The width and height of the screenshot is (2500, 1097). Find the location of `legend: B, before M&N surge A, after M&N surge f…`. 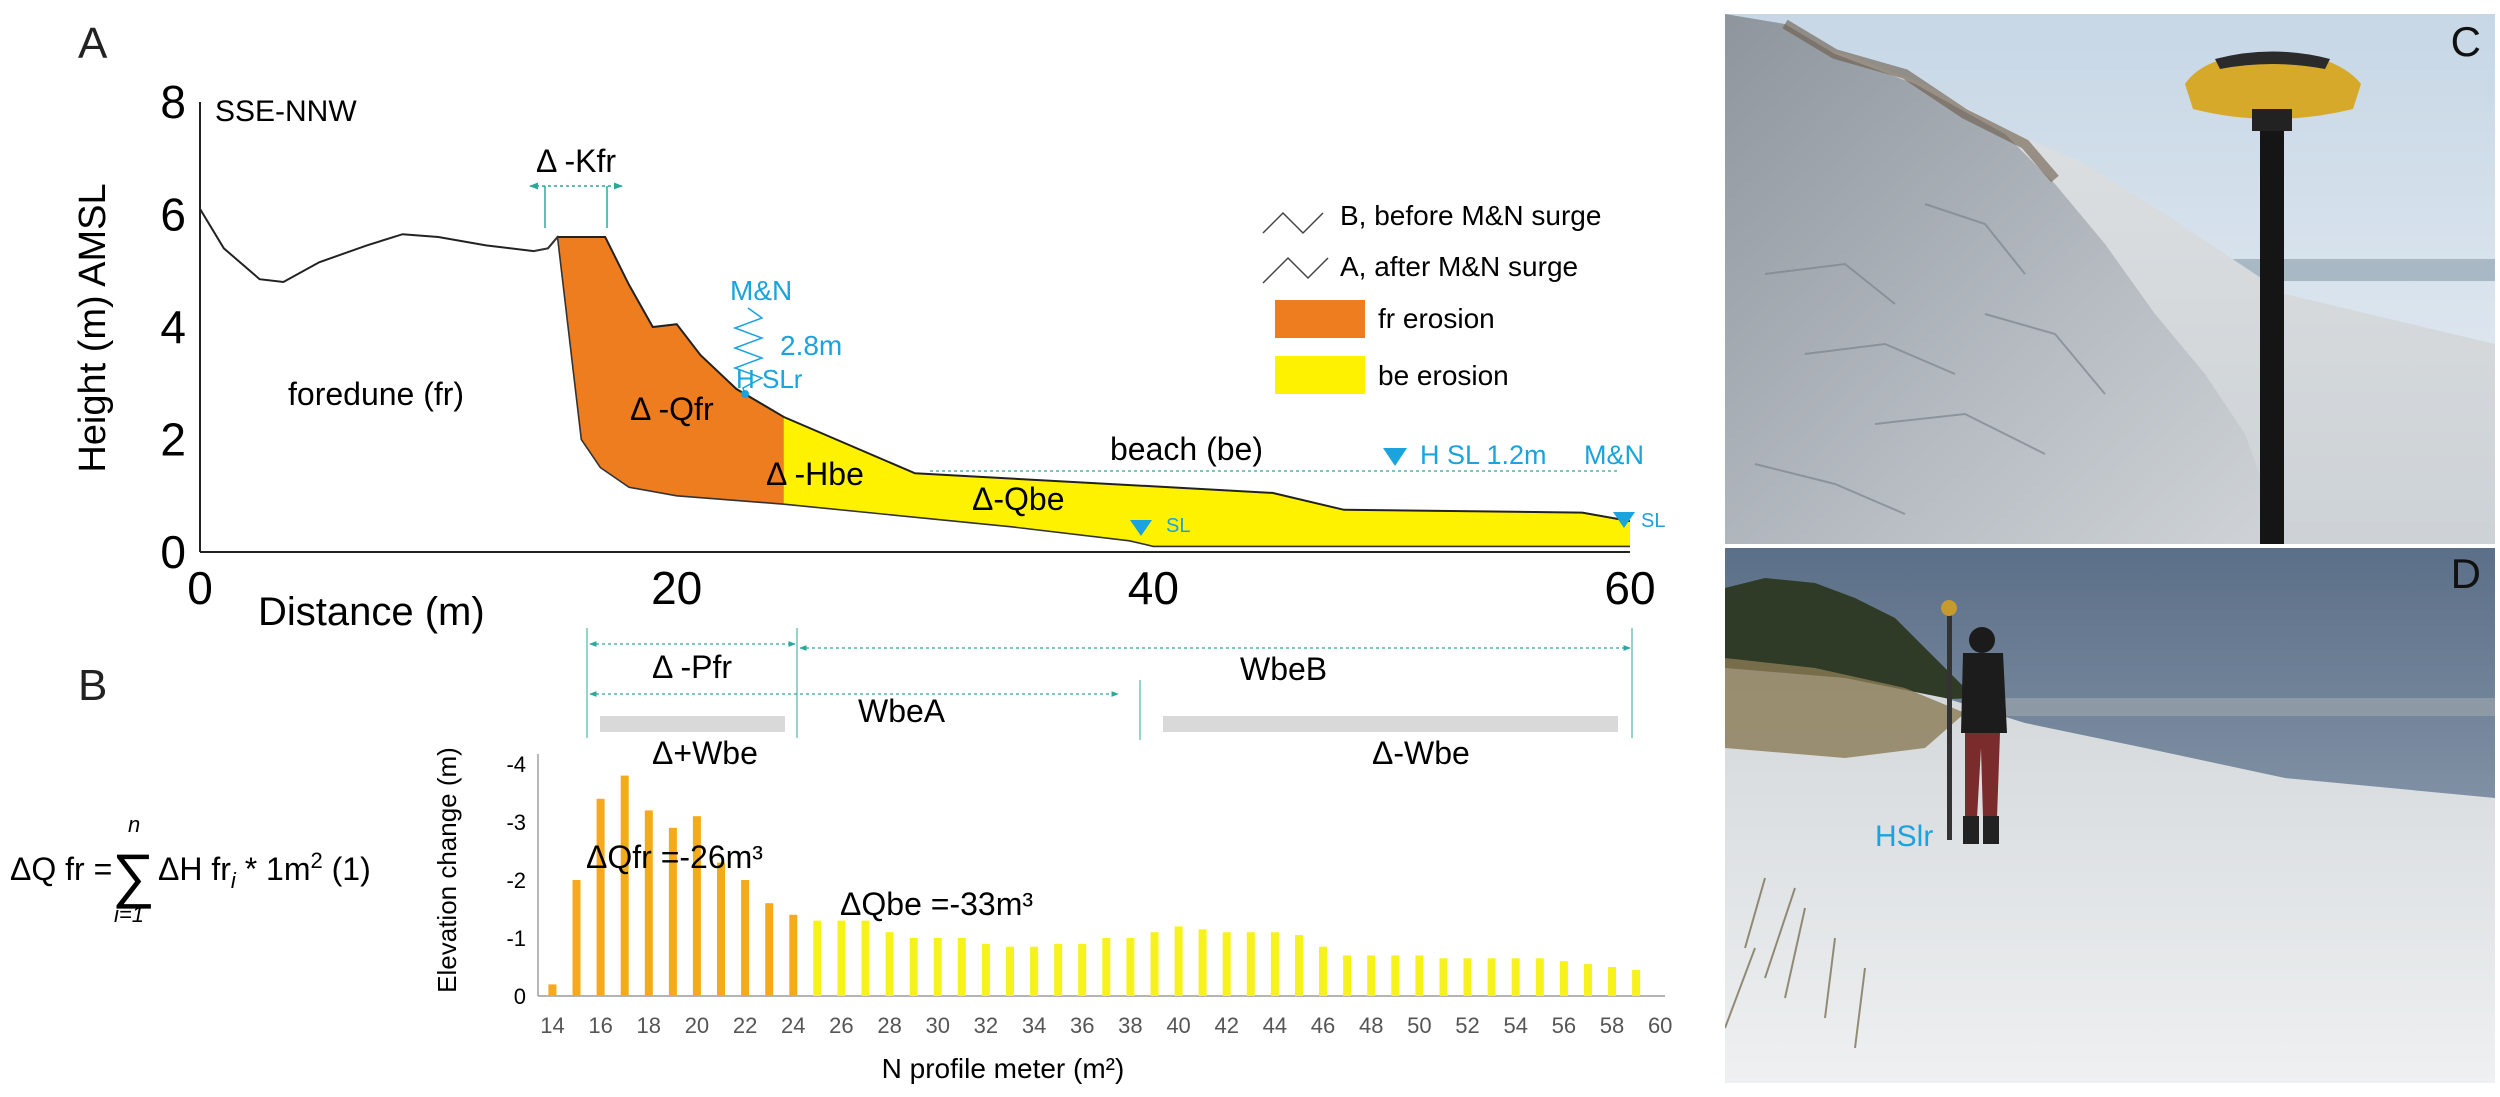

legend: B, before M&N surge A, after M&N surge f… is located at coordinates (1431, 297).